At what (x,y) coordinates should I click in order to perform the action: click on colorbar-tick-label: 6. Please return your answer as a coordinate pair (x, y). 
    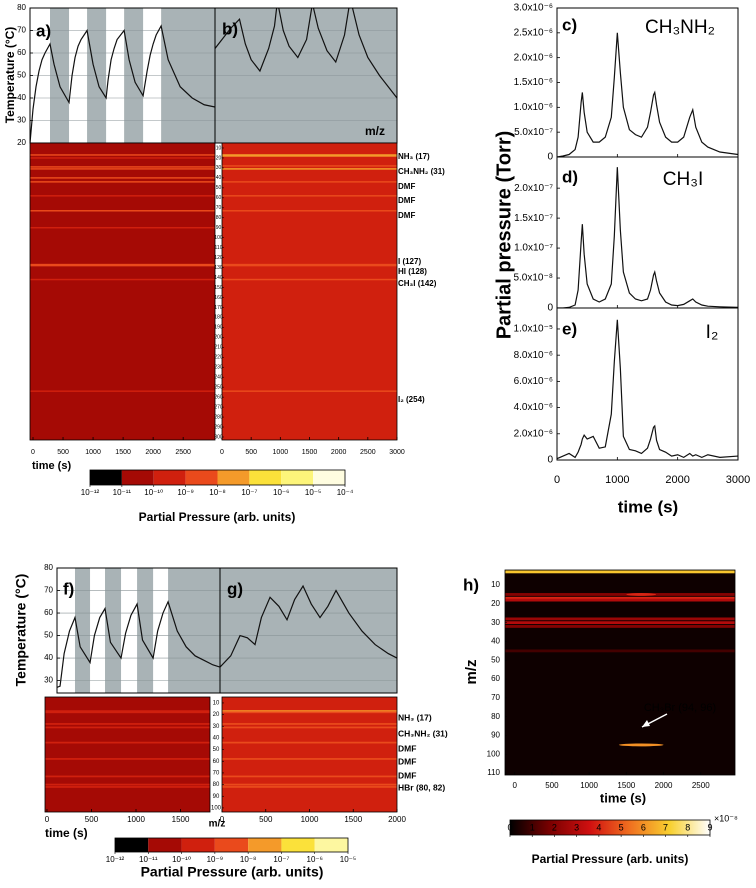
    Looking at the image, I should click on (643, 827).